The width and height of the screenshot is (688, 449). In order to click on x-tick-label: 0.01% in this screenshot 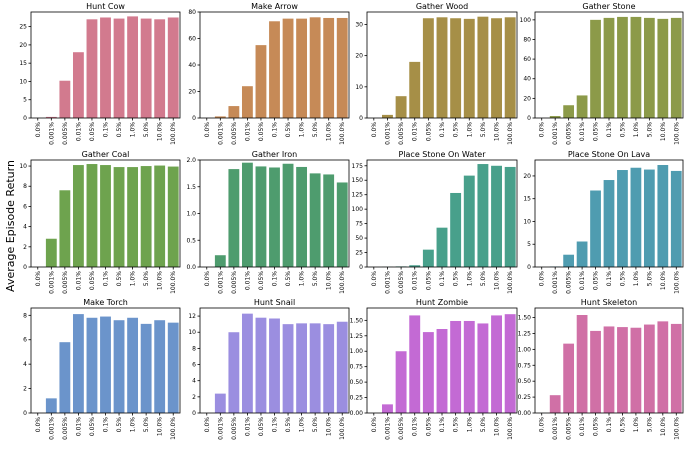, I will do `click(582, 131)`.